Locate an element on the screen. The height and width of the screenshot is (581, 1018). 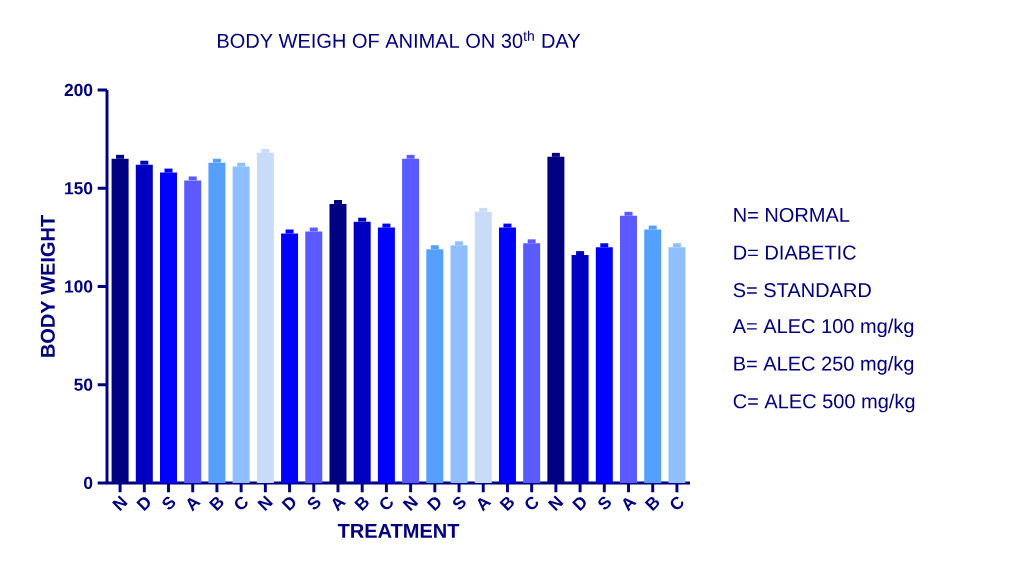
y-tick-label: 0 is located at coordinates (88, 483).